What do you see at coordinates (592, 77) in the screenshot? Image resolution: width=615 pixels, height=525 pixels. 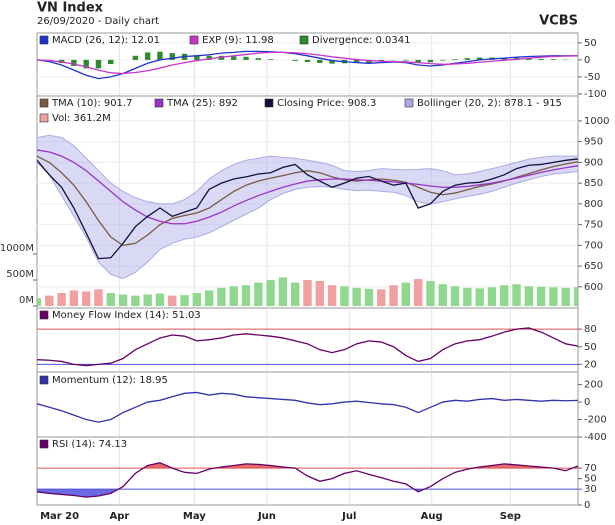 I see `y-tick-label: -50` at bounding box center [592, 77].